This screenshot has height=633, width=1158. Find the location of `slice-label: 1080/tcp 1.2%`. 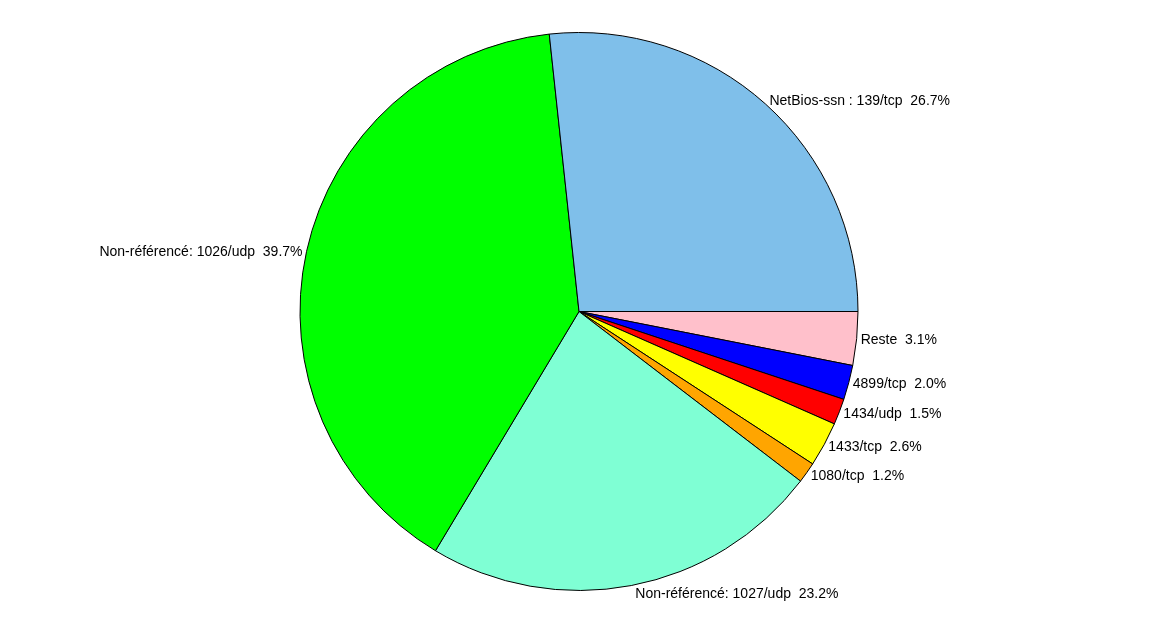

slice-label: 1080/tcp 1.2% is located at coordinates (857, 475).